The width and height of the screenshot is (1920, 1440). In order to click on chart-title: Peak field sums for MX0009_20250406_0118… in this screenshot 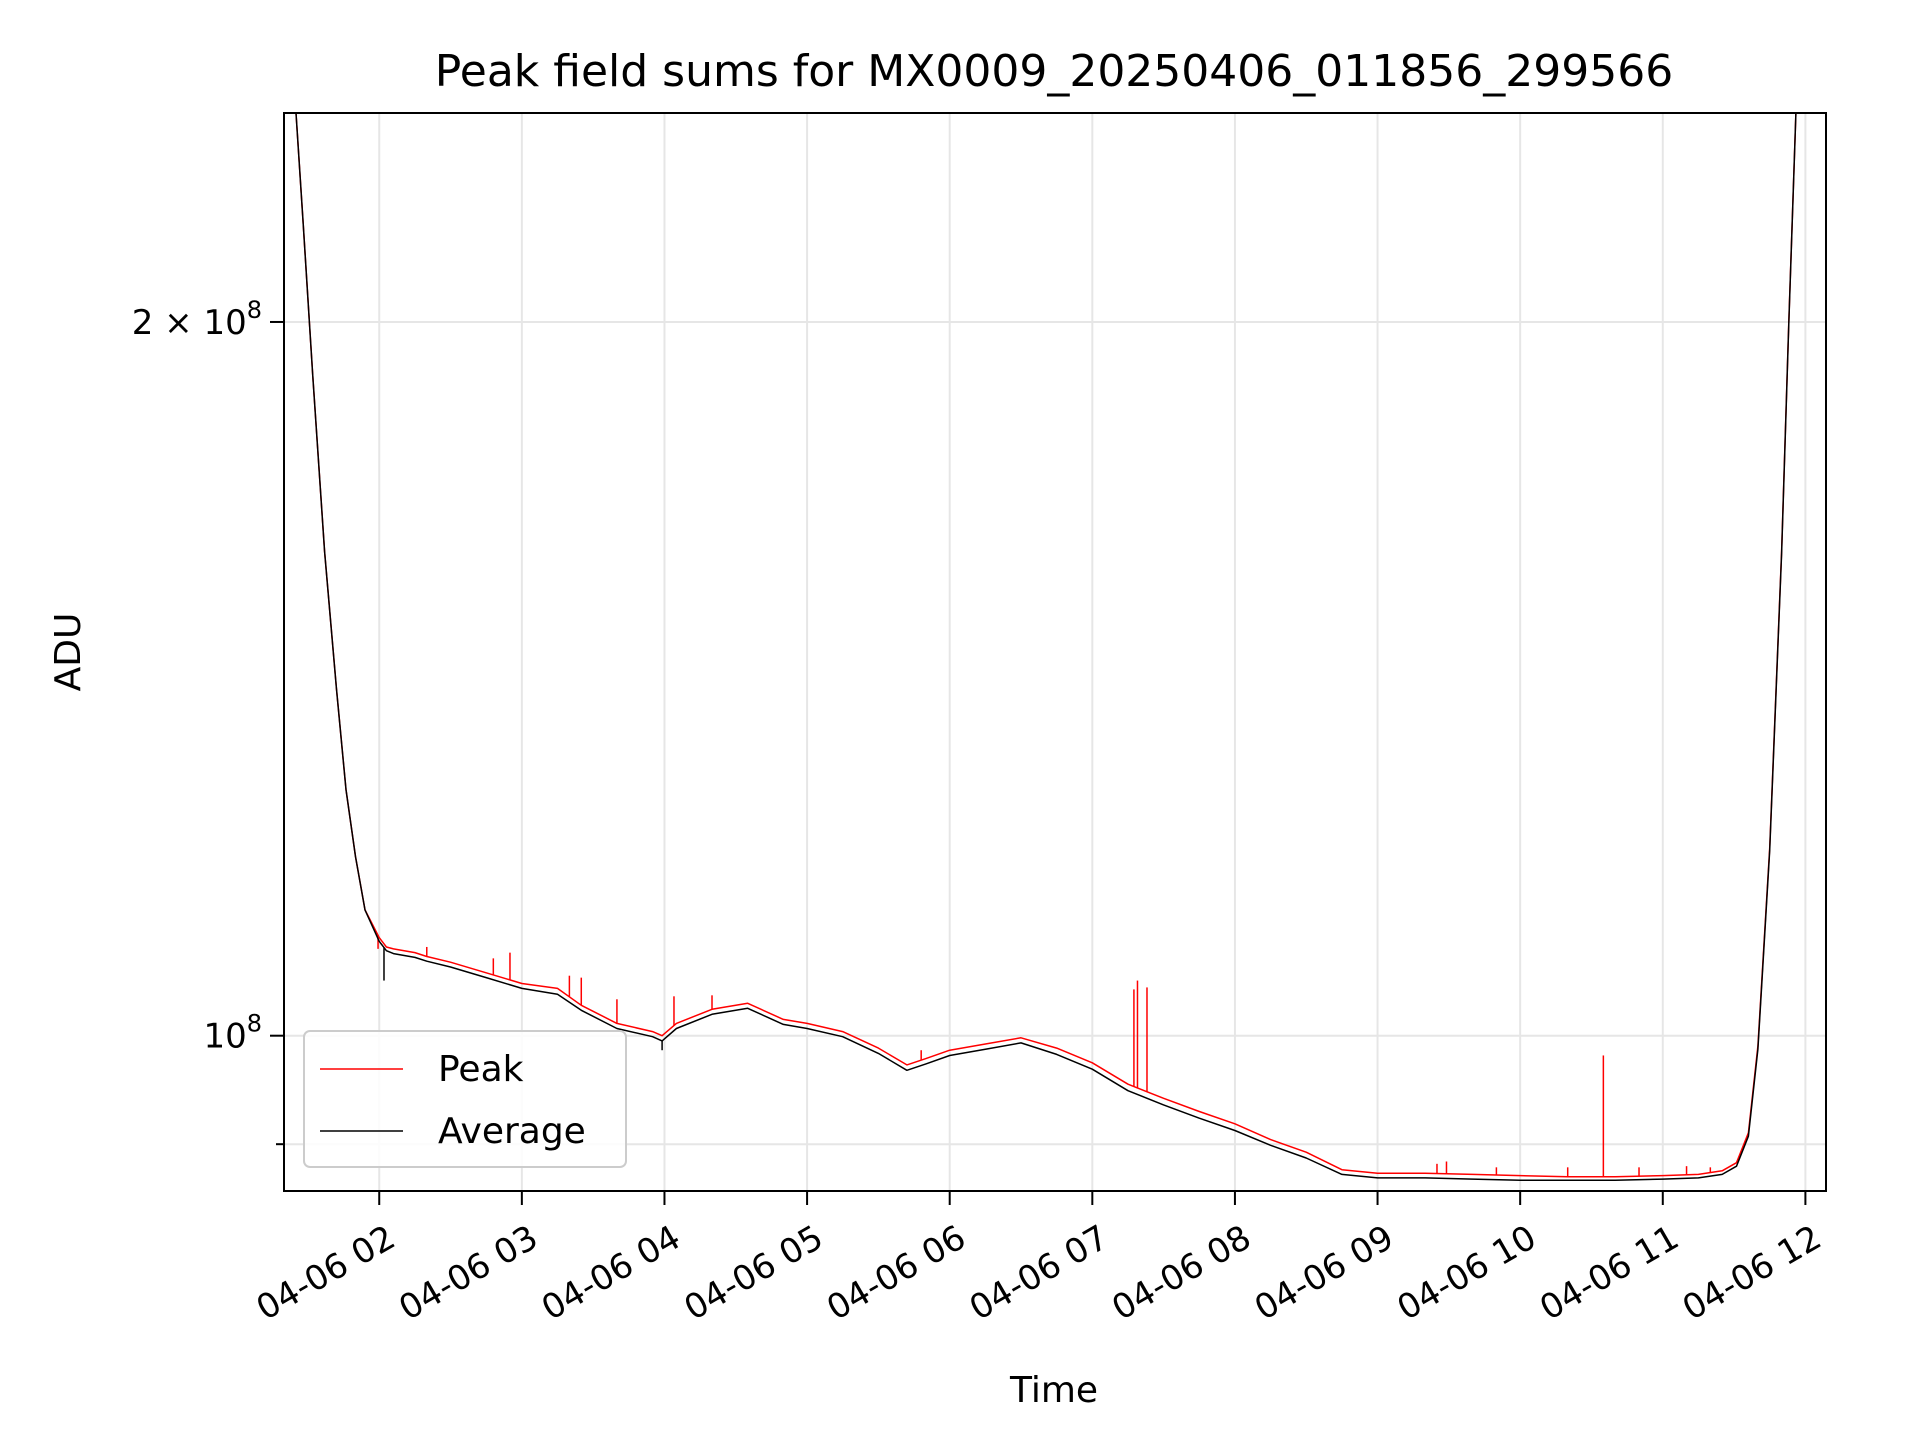, I will do `click(1054, 71)`.